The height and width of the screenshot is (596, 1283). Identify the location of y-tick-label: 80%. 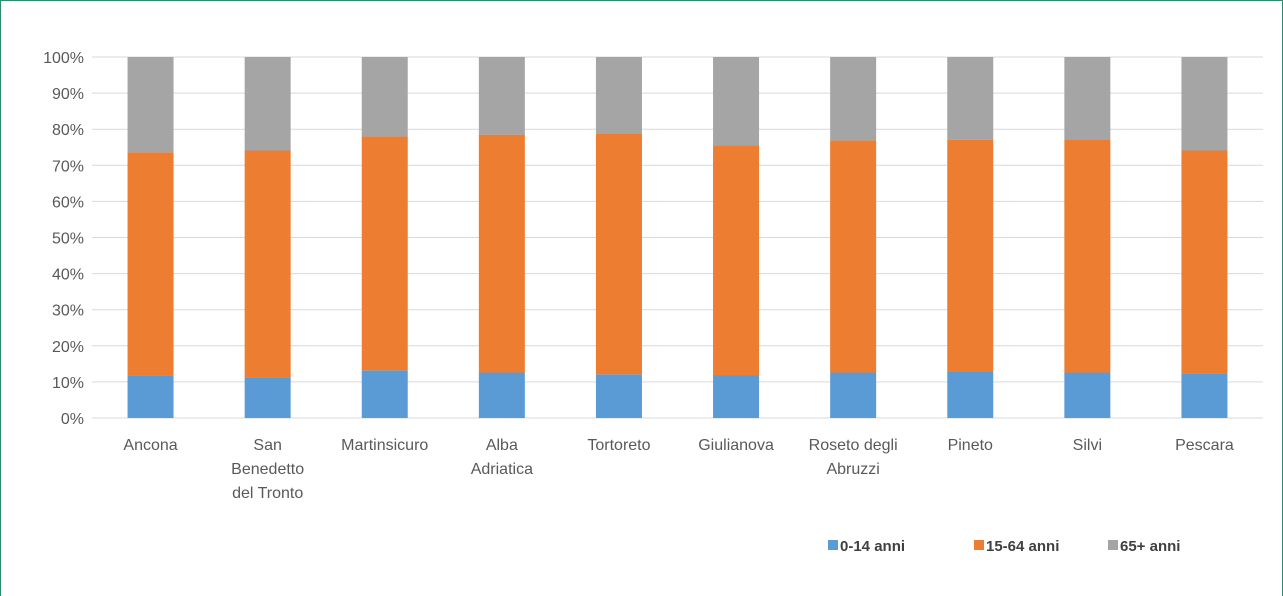
(68, 130).